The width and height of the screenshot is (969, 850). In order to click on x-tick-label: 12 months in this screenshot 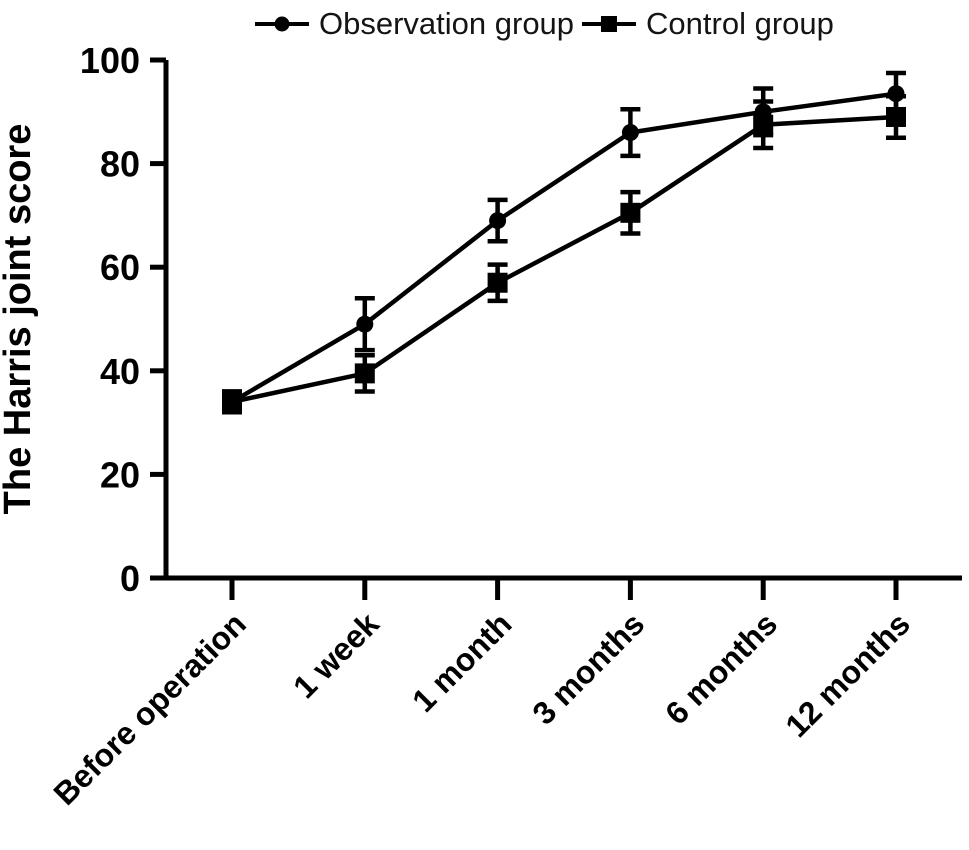, I will do `click(847, 674)`.